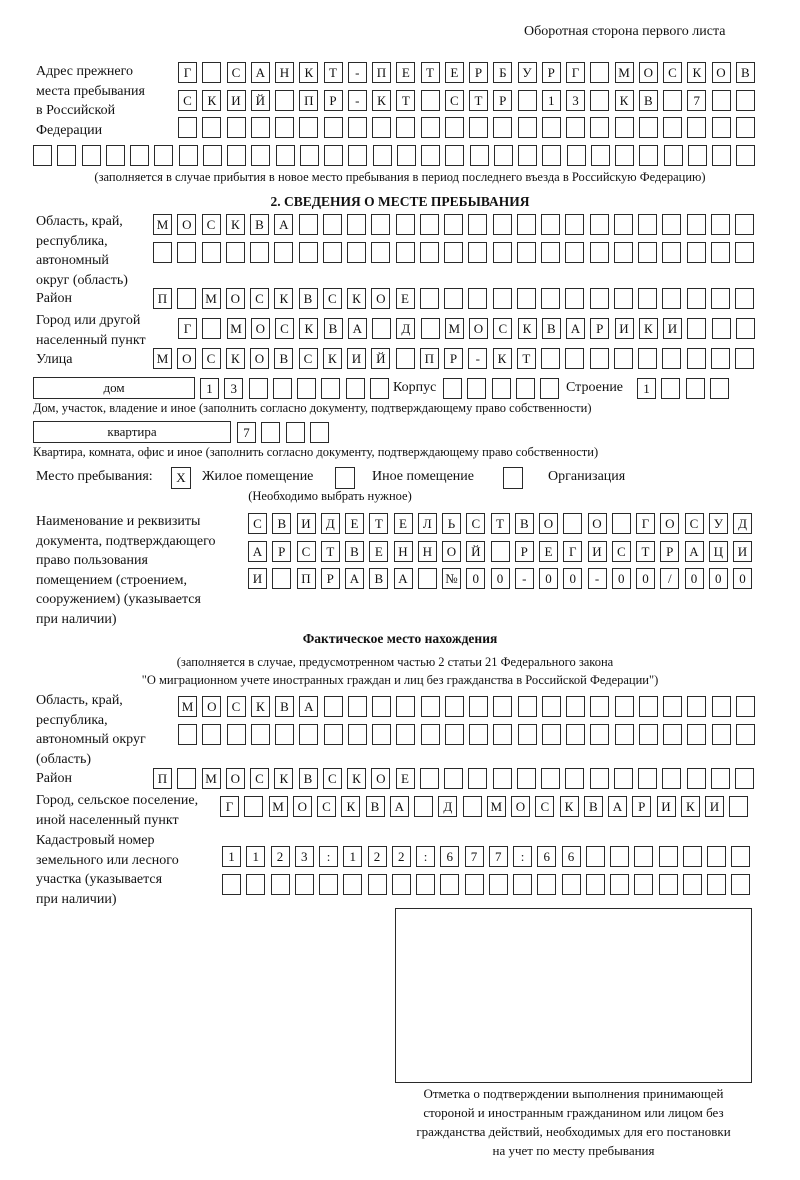 This screenshot has height=1180, width=800. What do you see at coordinates (496, 806) in the screenshot?
I see `char-cell: М` at bounding box center [496, 806].